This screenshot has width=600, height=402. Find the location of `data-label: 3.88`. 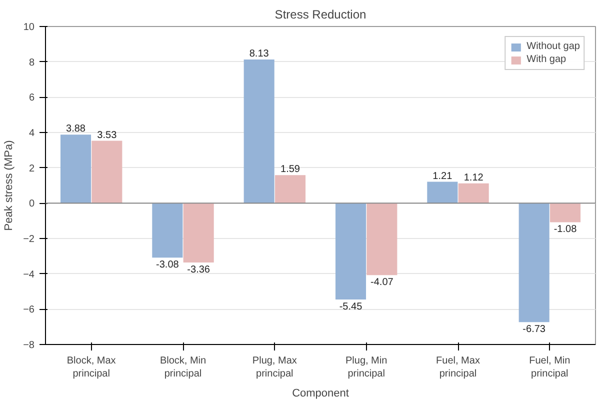

data-label: 3.88 is located at coordinates (76, 129).